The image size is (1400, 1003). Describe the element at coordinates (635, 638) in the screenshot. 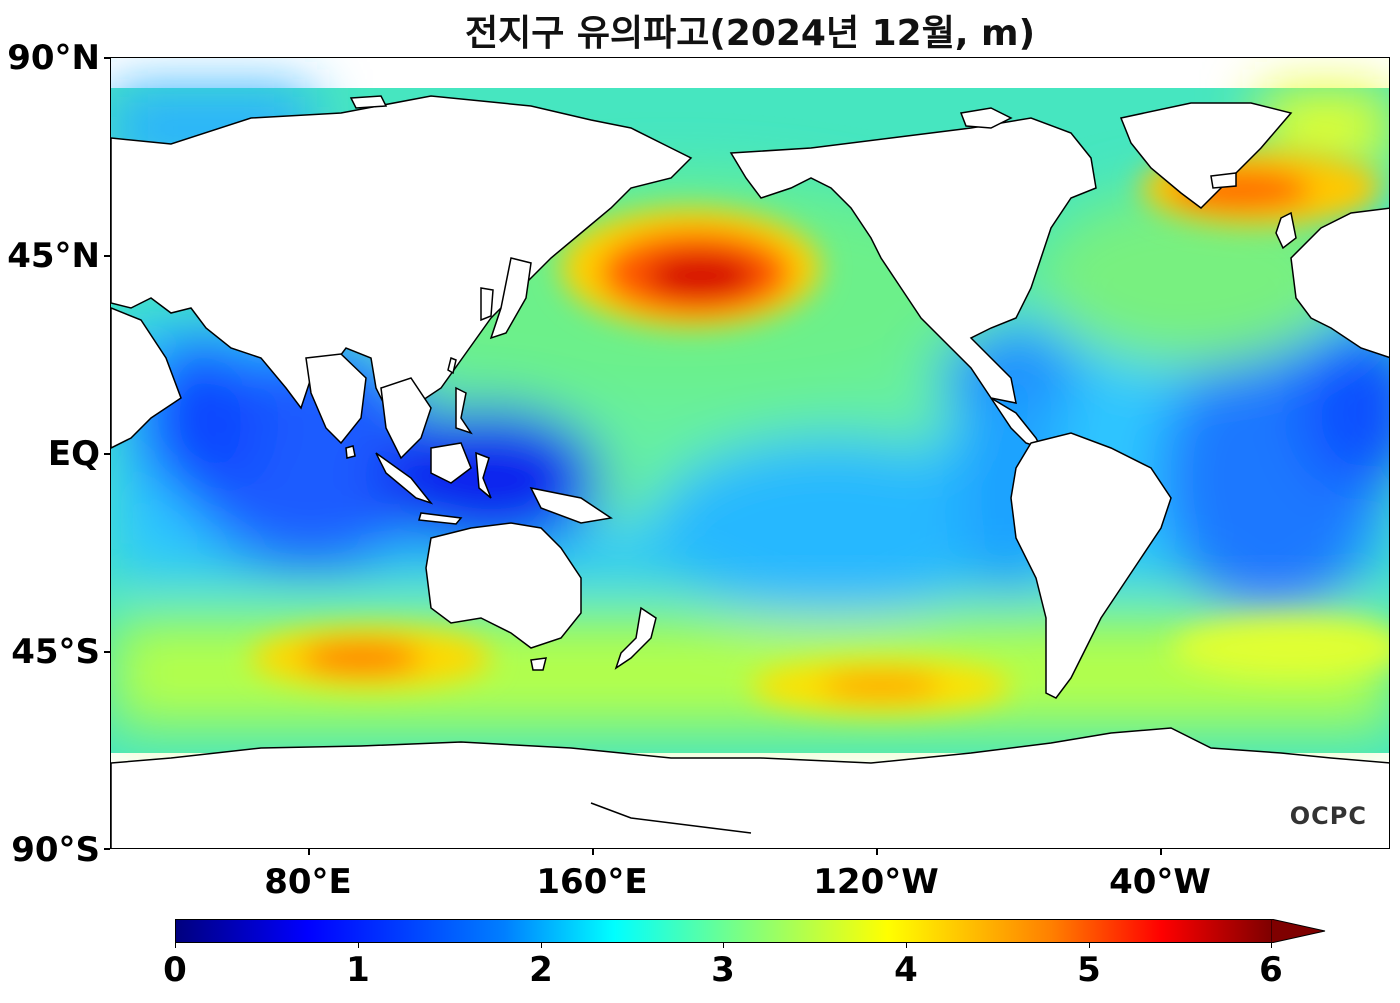

I see `new-zealand` at that location.